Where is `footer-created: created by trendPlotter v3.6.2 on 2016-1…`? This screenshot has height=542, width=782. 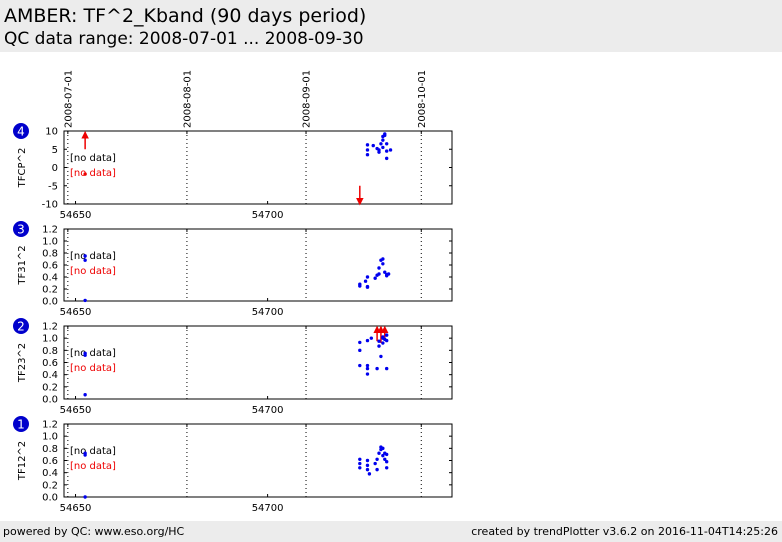 footer-created: created by trendPlotter v3.6.2 on 2016-1… is located at coordinates (624, 531).